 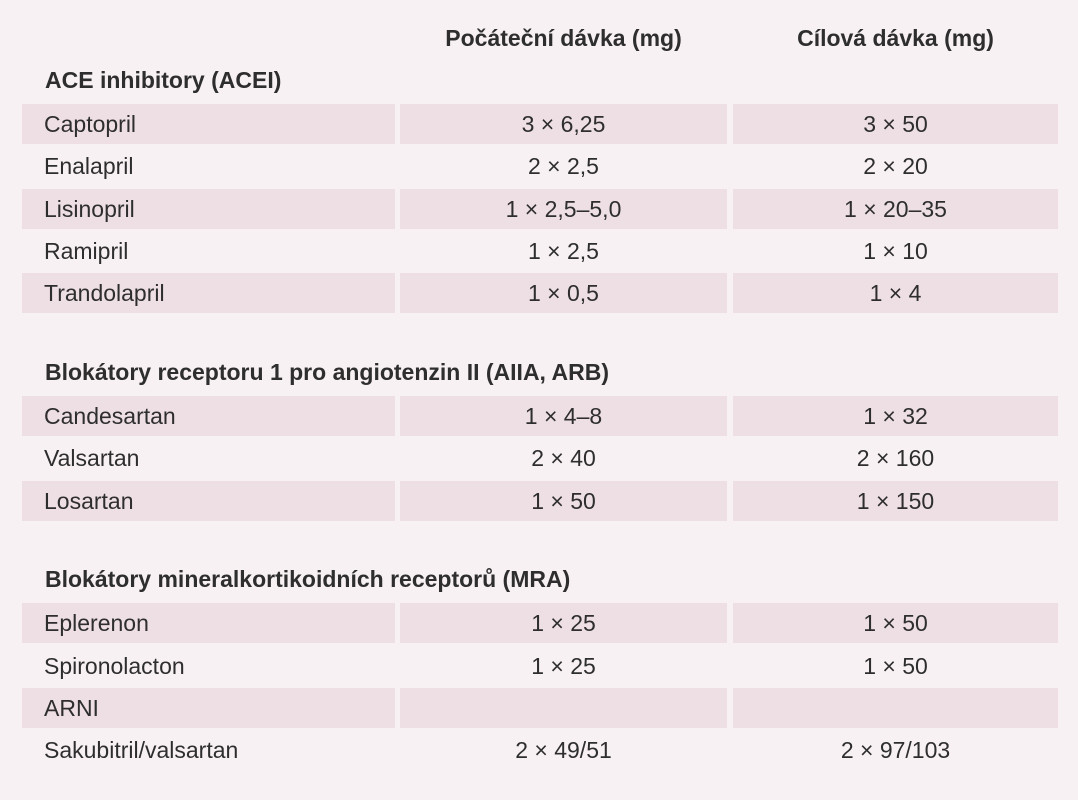 What do you see at coordinates (208, 208) in the screenshot?
I see `drug-name: Lisinopril` at bounding box center [208, 208].